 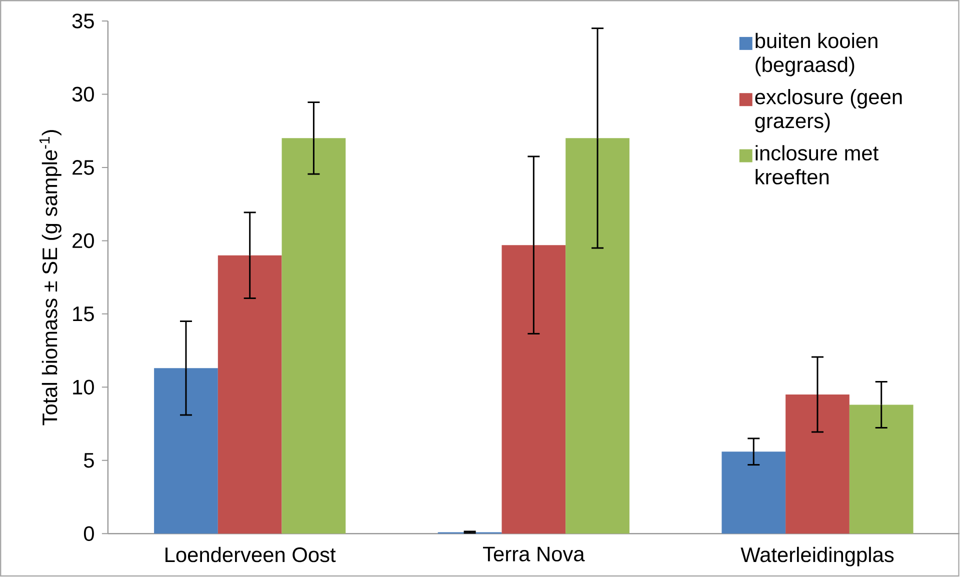 What do you see at coordinates (534, 554) in the screenshot?
I see `x-tick-label: Terra Nova` at bounding box center [534, 554].